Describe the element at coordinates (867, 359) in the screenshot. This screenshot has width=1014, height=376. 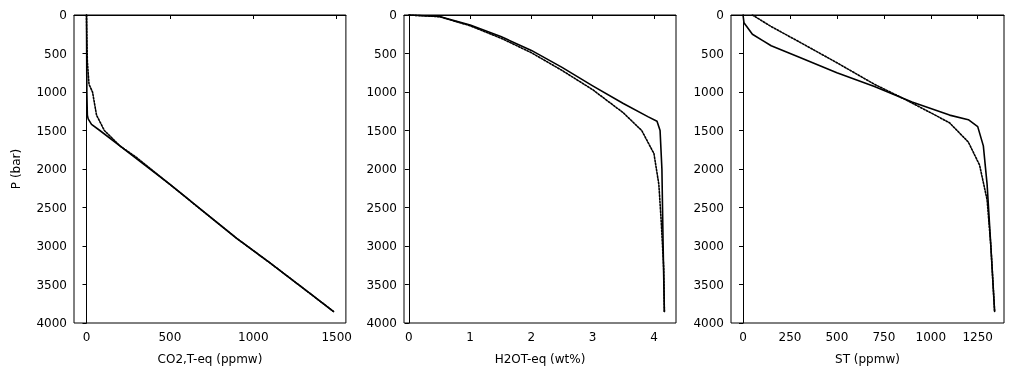
I see `x-axis-title: ST (ppmw)` at that location.